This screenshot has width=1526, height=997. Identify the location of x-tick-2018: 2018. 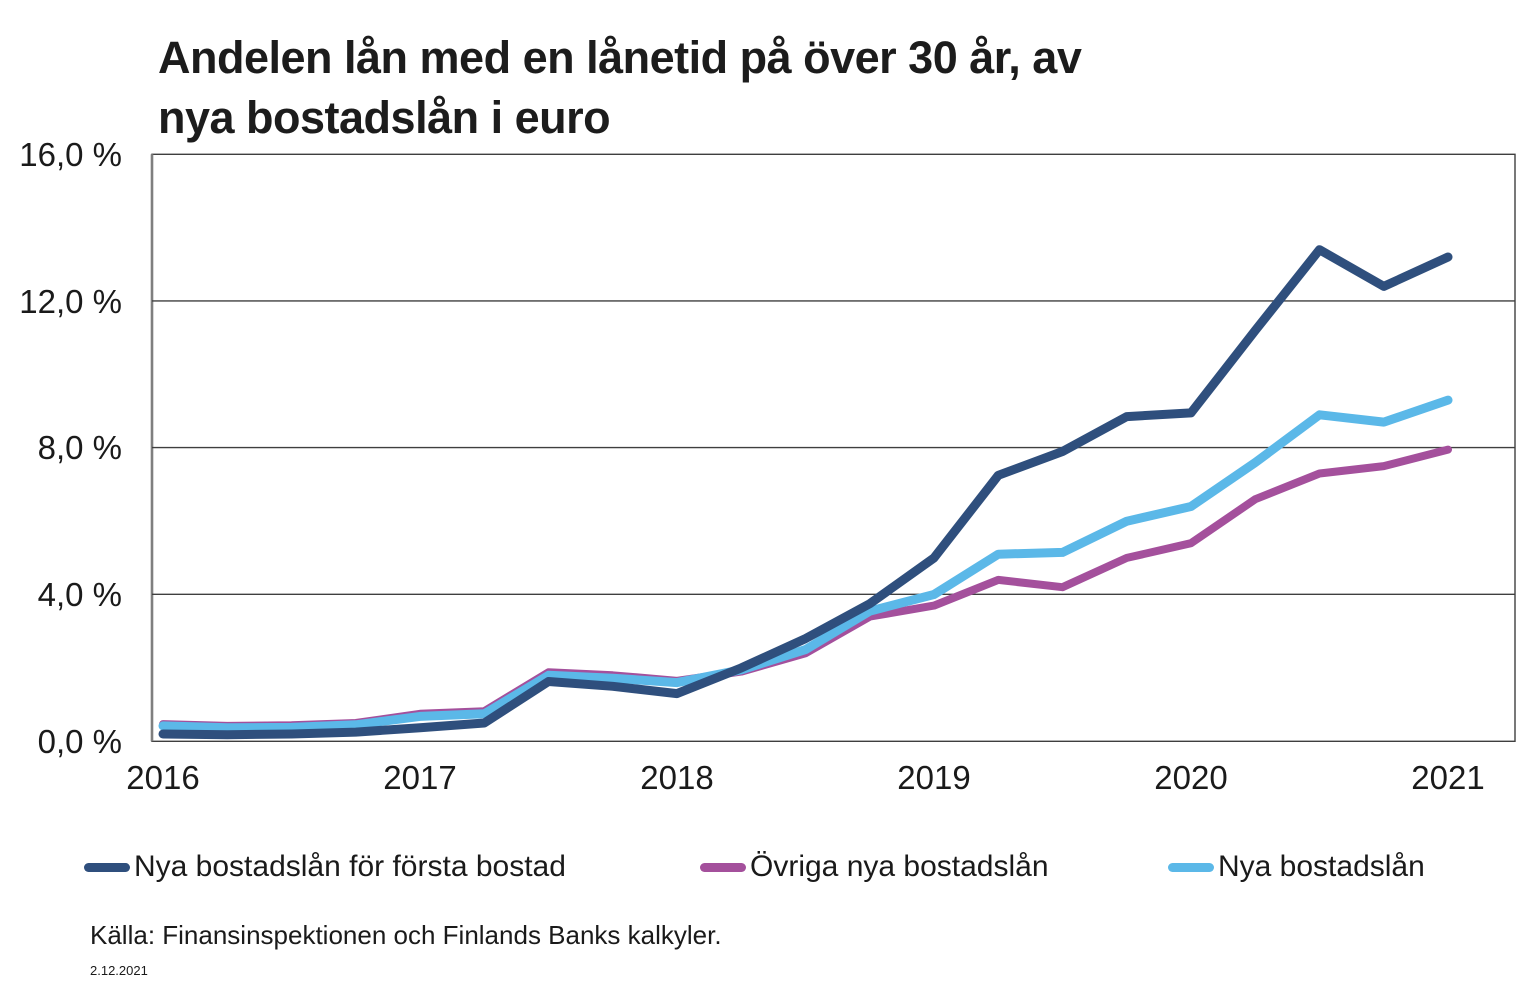
(677, 777).